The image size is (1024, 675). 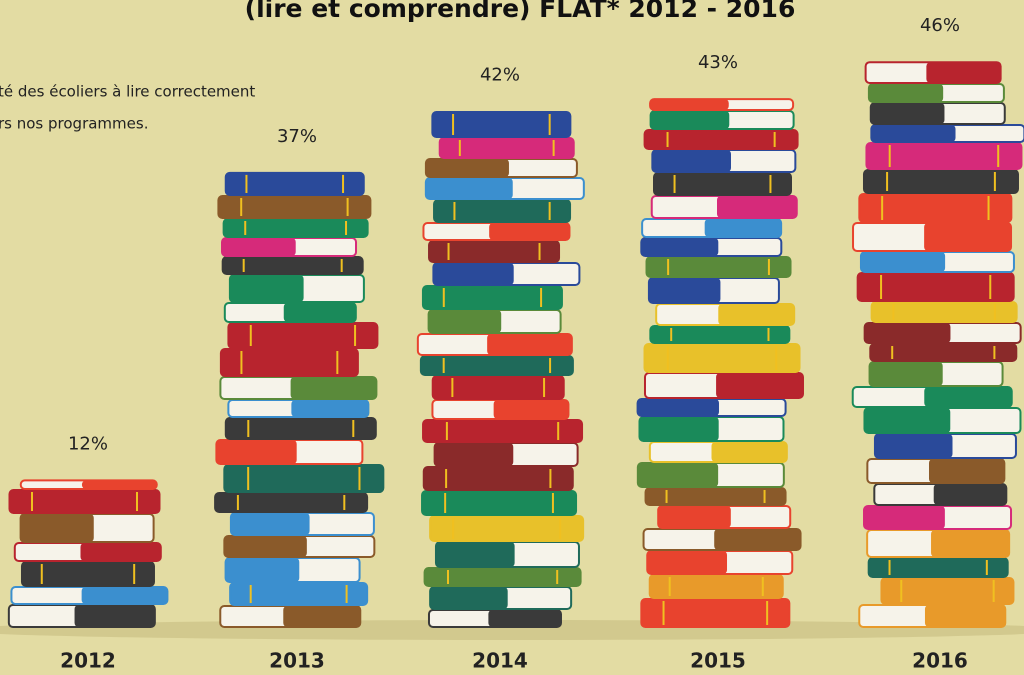 What do you see at coordinates (297, 136) in the screenshot?
I see `value-label: 37%` at bounding box center [297, 136].